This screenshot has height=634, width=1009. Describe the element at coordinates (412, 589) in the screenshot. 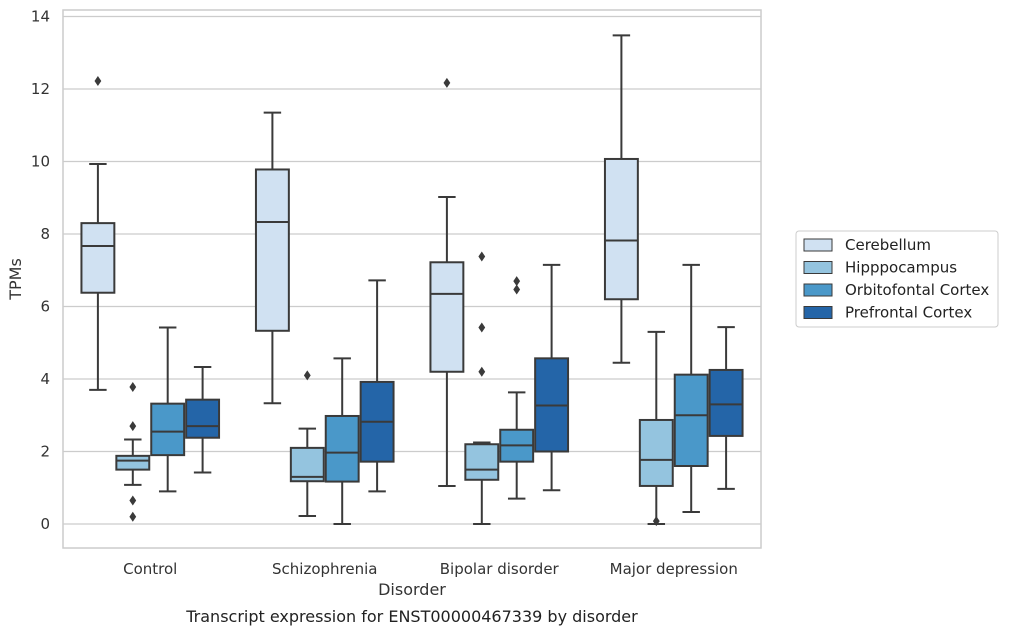

I see `x-axis-label: Disorder` at that location.